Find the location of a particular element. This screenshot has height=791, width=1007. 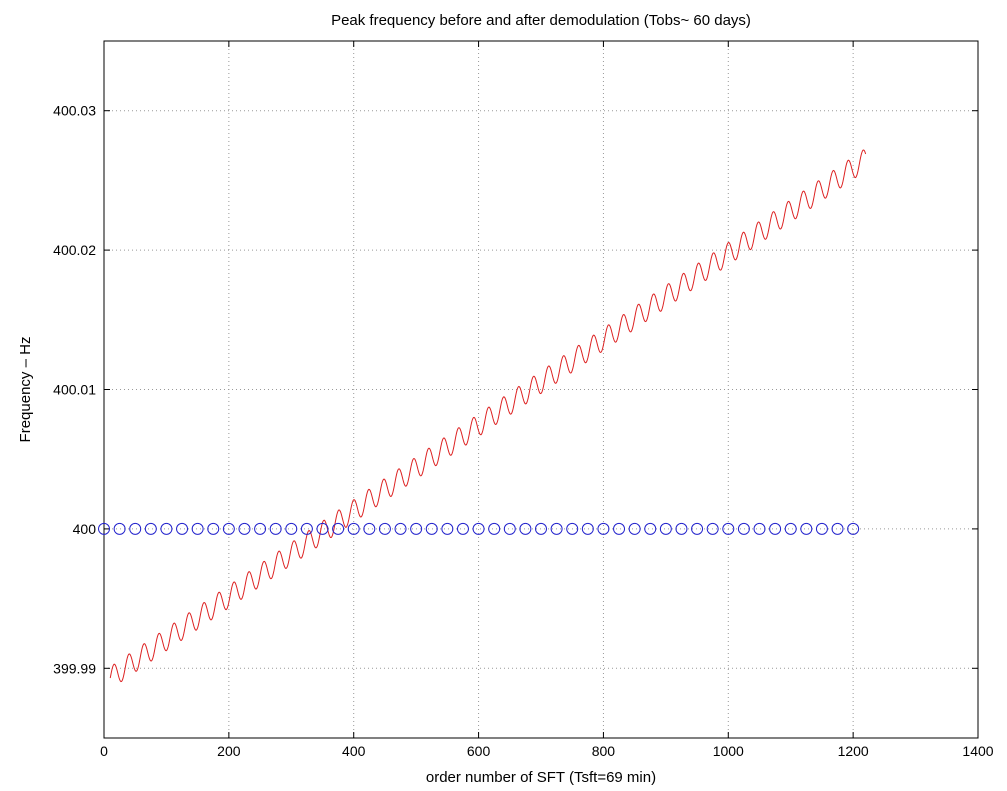

x-tick-label: 1000 is located at coordinates (728, 751).